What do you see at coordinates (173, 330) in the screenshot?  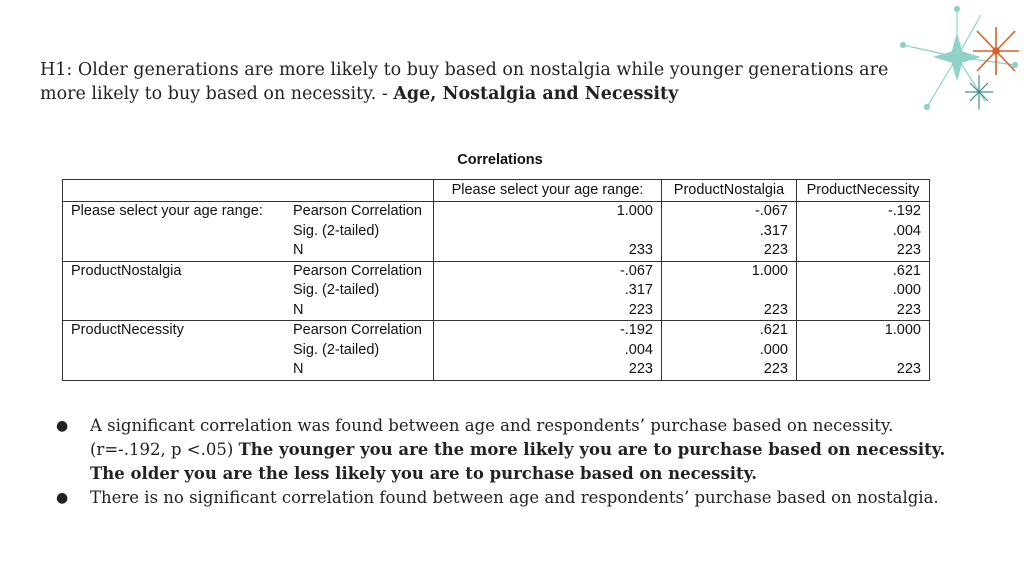 I see `row-variable: ProductNecessity` at bounding box center [173, 330].